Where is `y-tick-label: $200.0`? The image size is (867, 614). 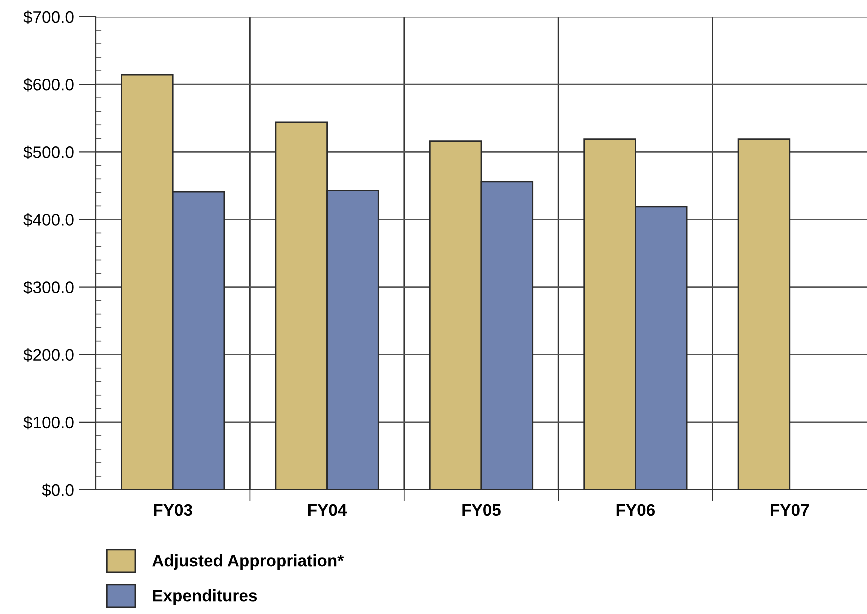
y-tick-label: $200.0 is located at coordinates (49, 355).